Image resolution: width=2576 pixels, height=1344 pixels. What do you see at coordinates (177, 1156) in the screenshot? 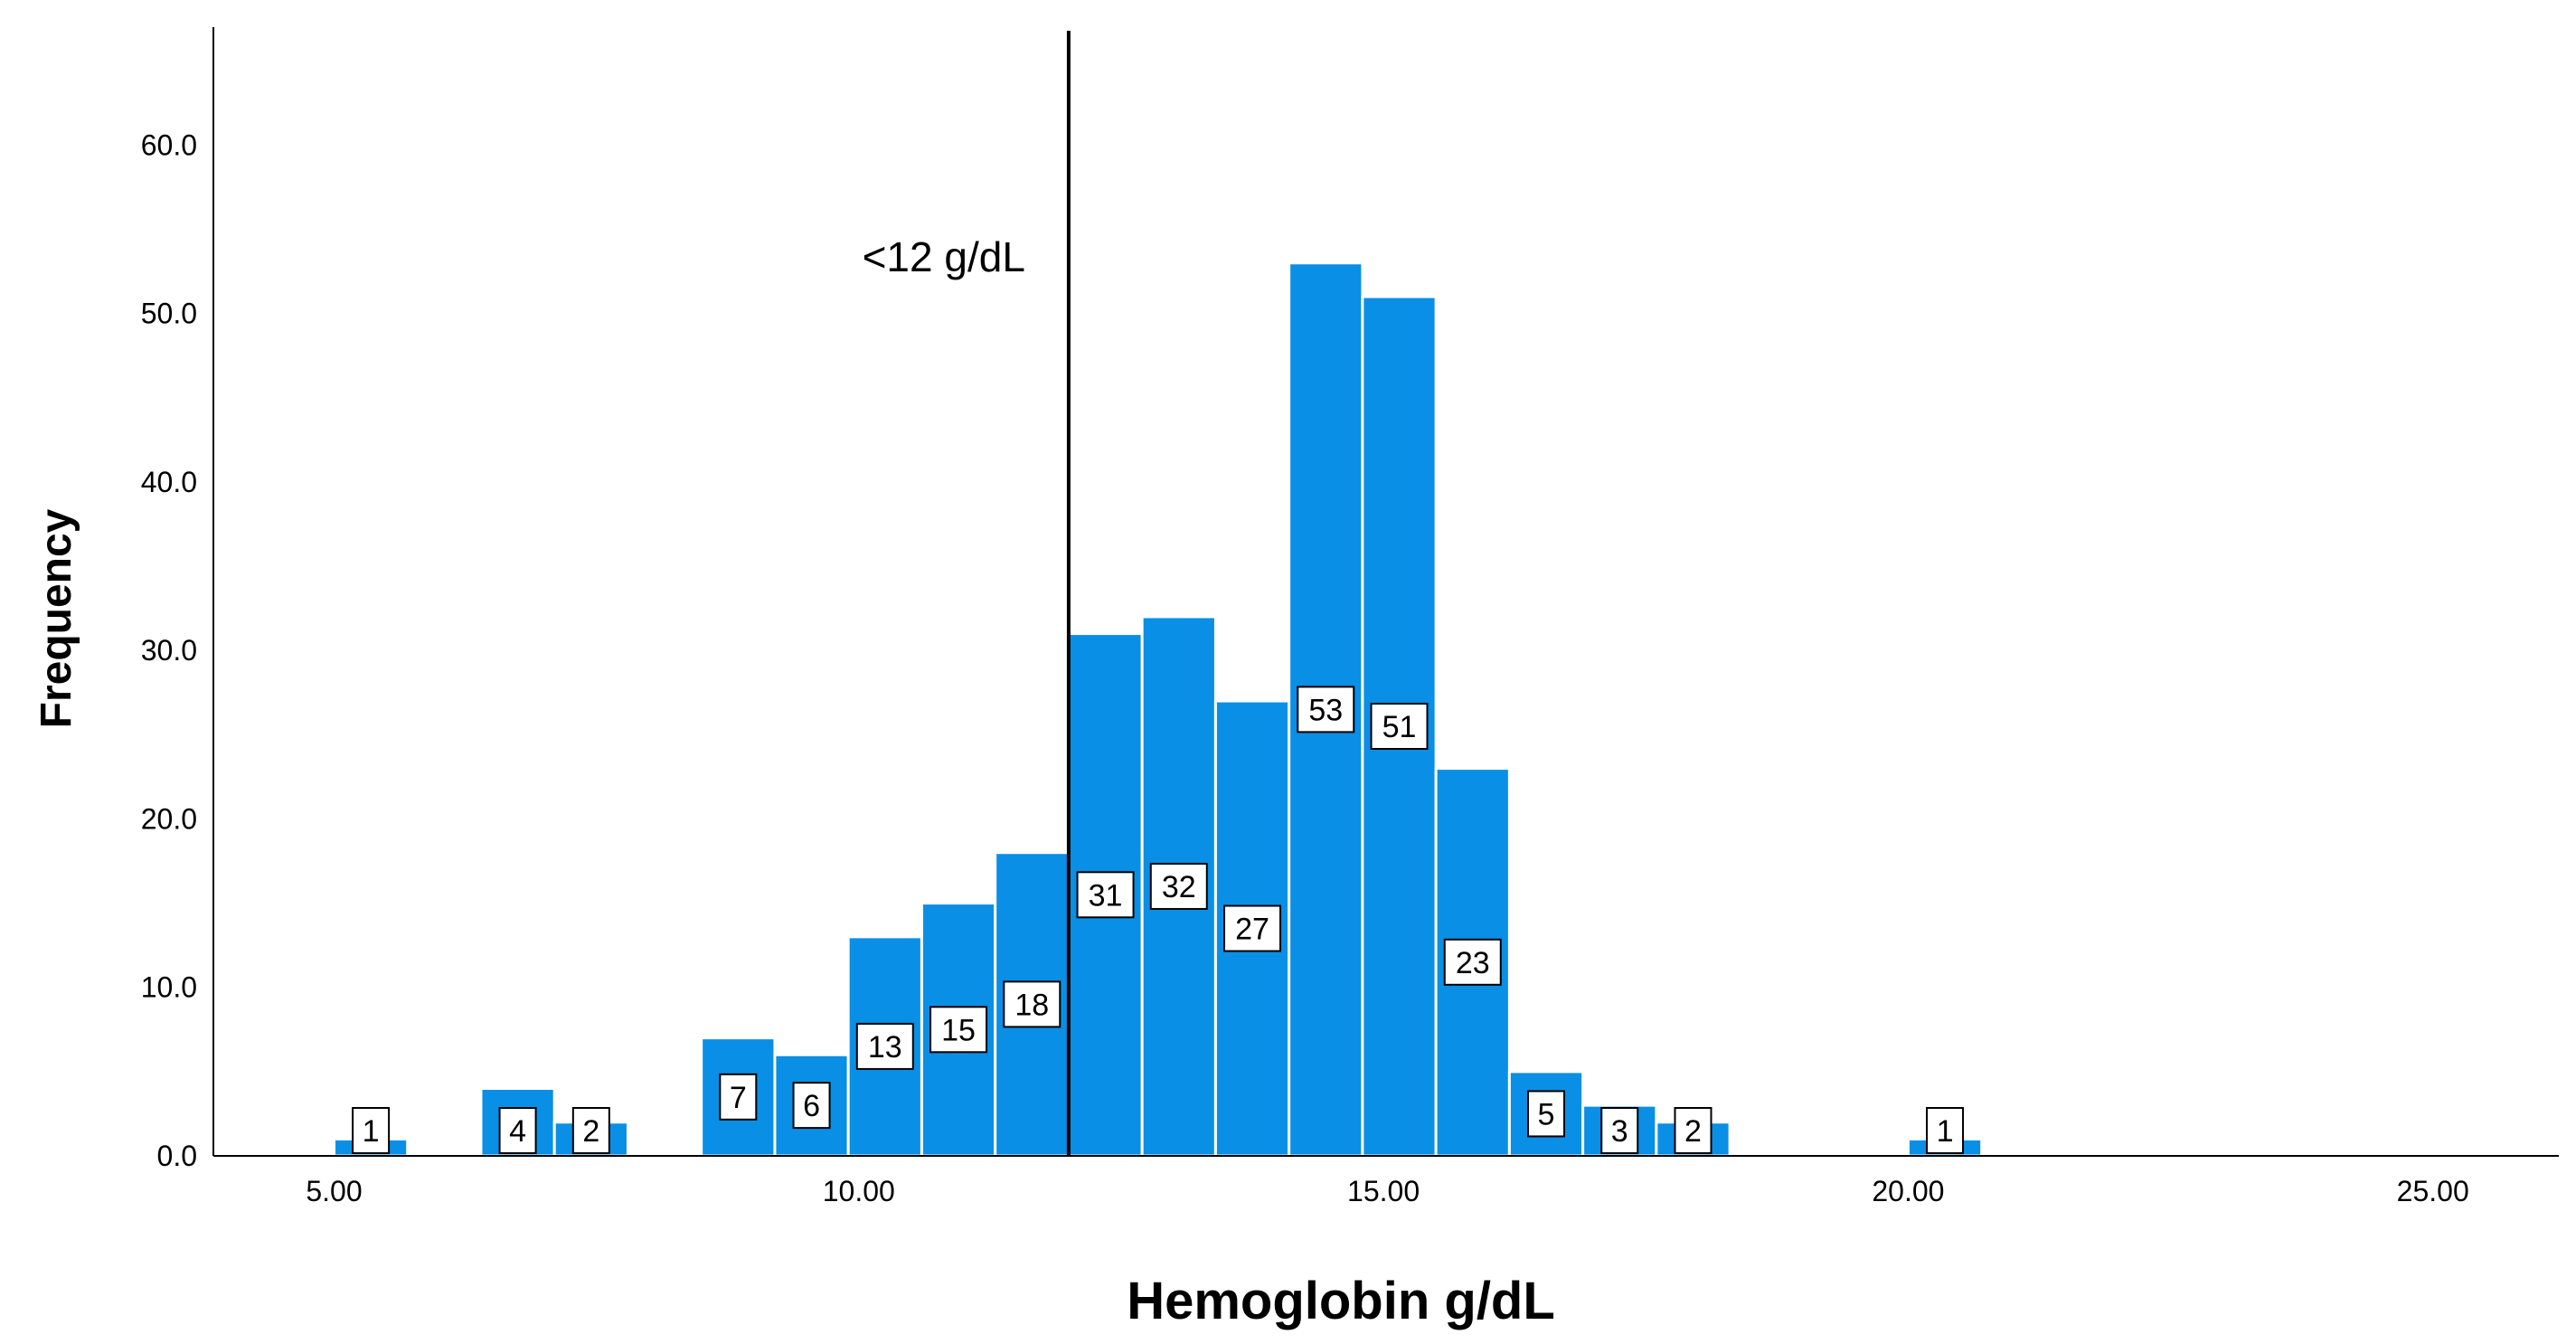
I see `y-tick-label: 0.0` at bounding box center [177, 1156].